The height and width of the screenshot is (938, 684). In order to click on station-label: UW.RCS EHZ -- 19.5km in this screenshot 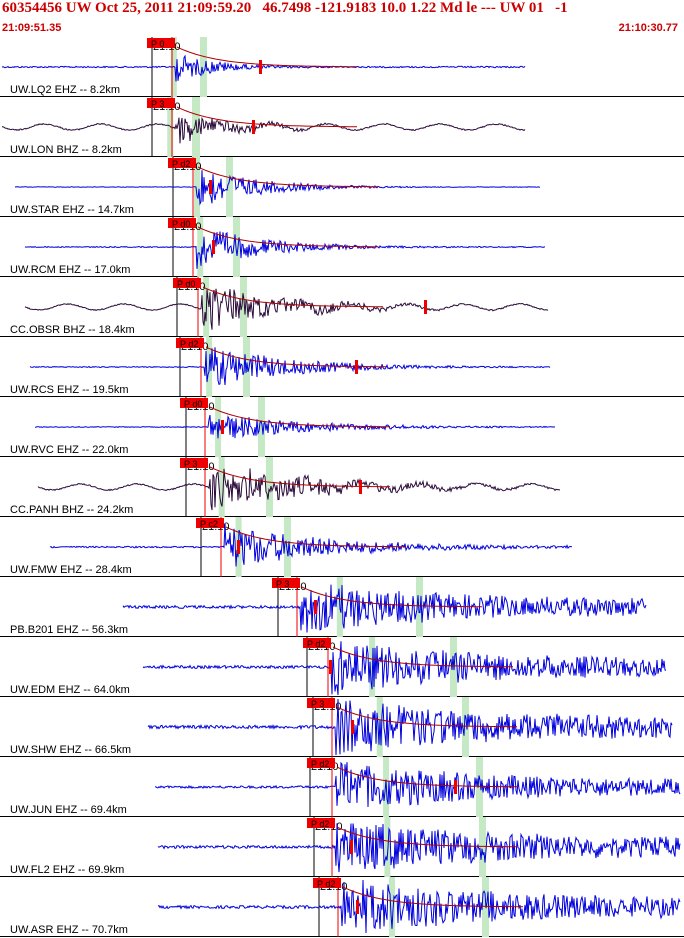, I will do `click(69, 390)`.